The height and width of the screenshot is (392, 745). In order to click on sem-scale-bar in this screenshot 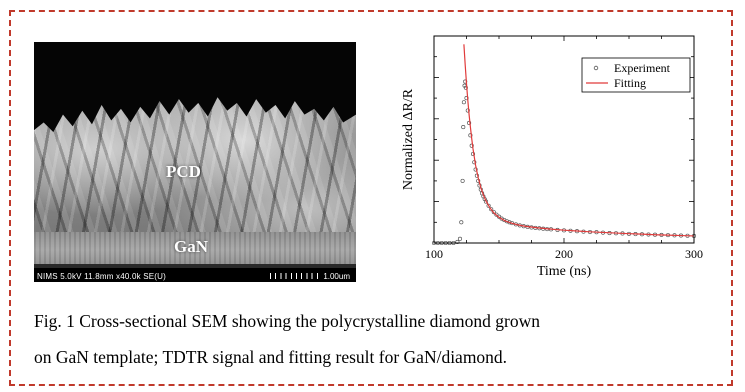, I will do `click(296, 276)`.